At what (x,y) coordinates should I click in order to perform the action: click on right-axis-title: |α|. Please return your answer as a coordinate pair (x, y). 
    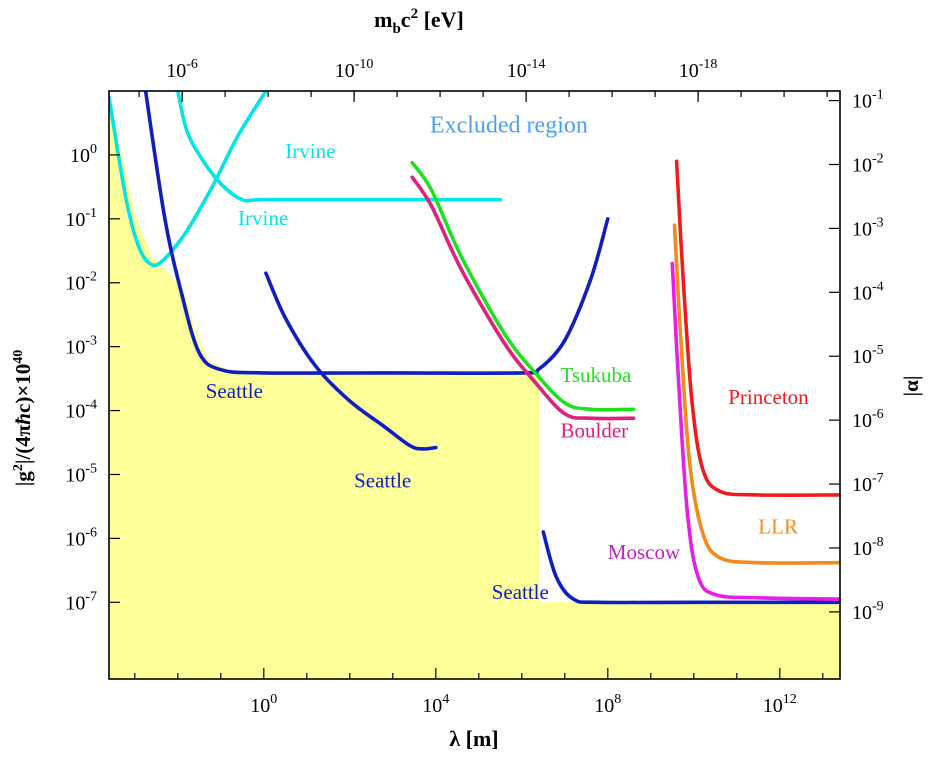
    Looking at the image, I should click on (911, 386).